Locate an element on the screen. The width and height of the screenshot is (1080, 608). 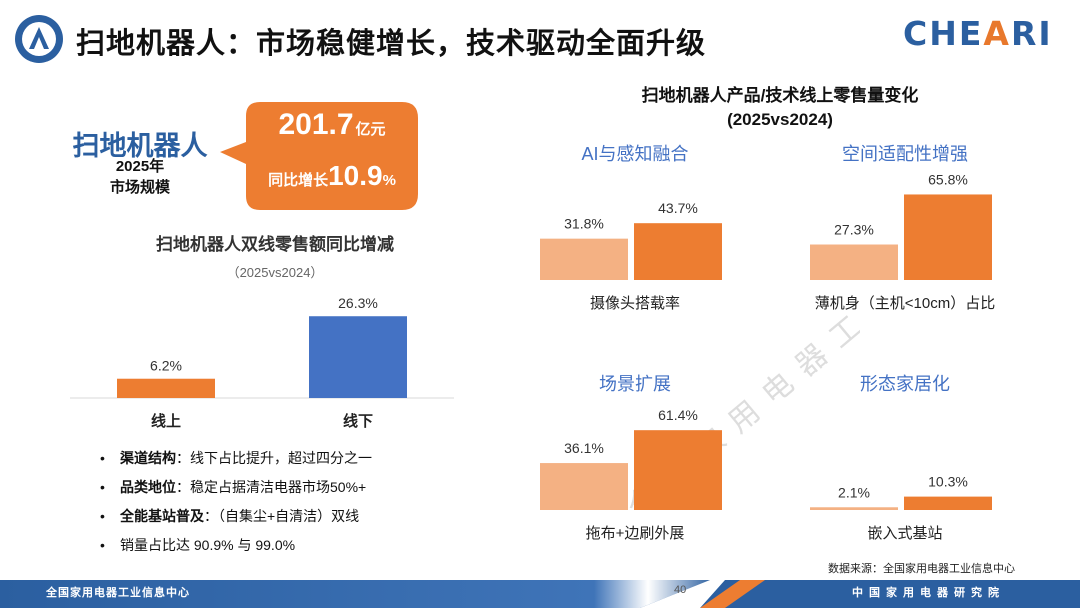
bar-线上 is located at coordinates (166, 388).